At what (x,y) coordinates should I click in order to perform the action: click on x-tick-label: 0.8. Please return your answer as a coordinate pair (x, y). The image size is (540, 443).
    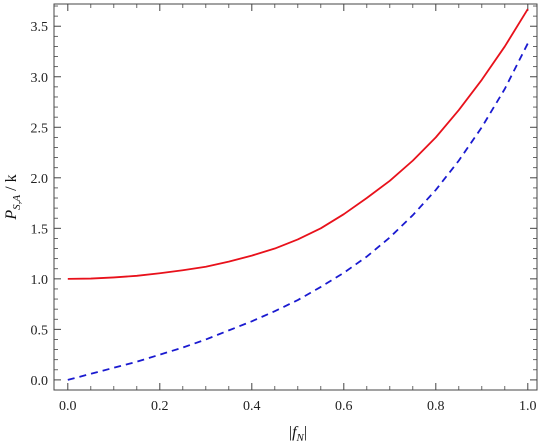
    Looking at the image, I should click on (436, 406).